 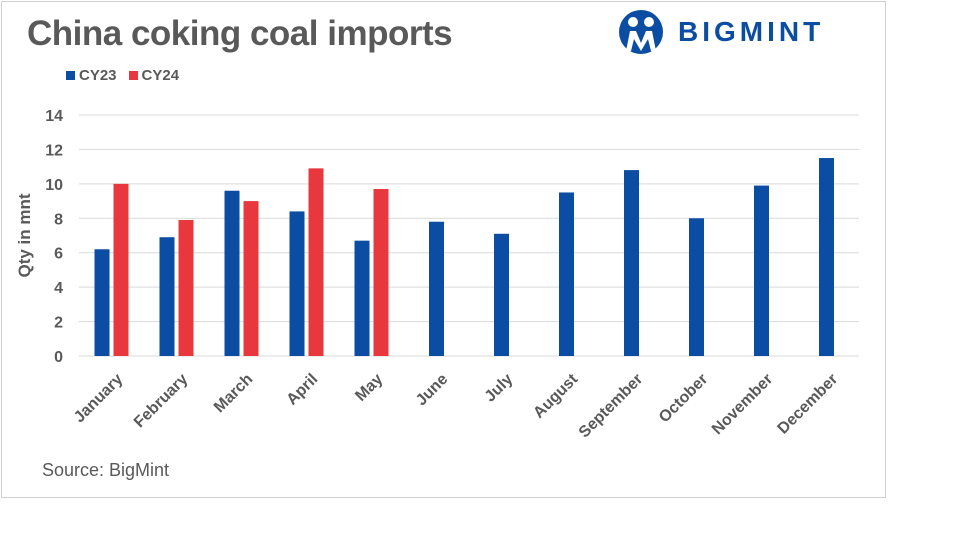 I want to click on legend-item-cy23: CY23, so click(x=91, y=75).